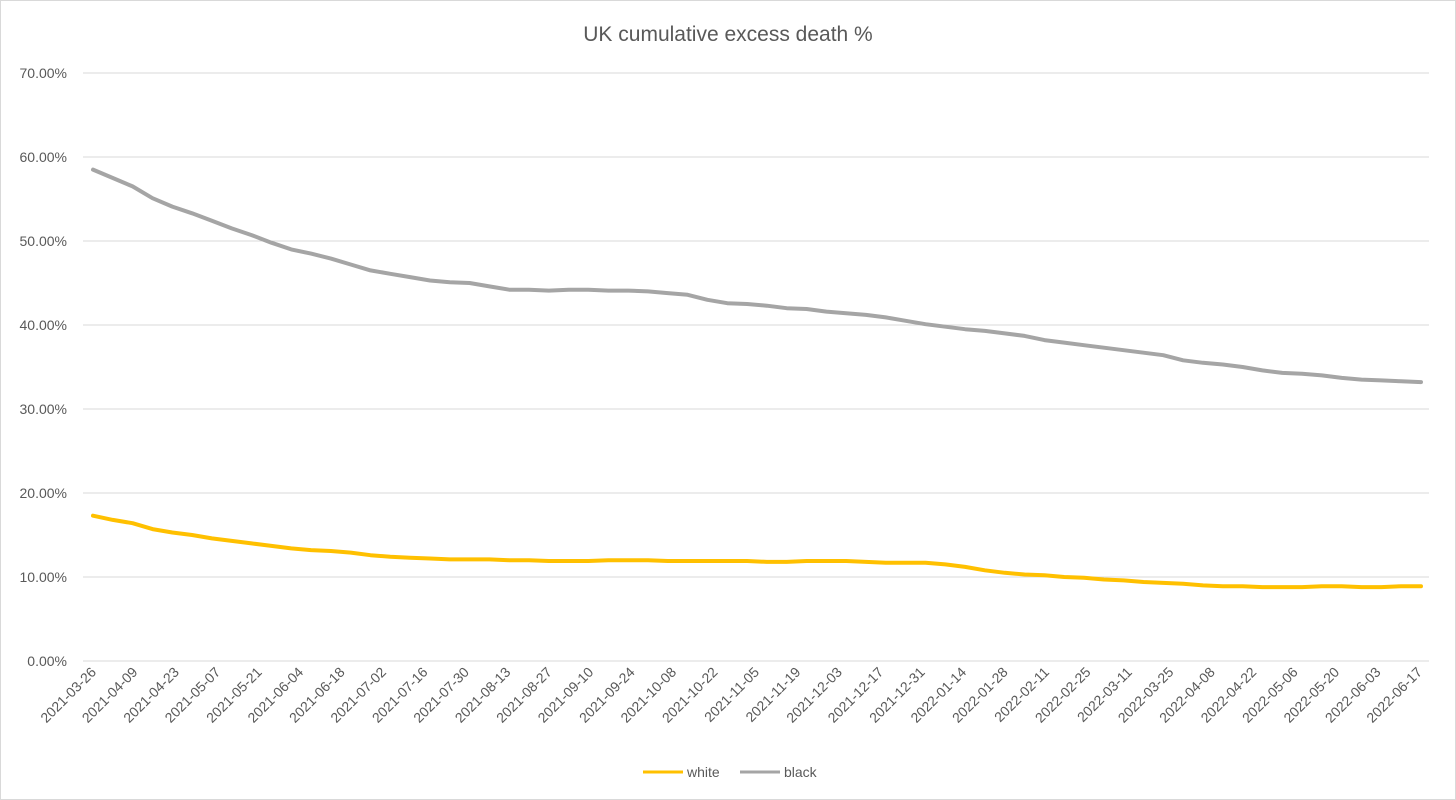  I want to click on y-tick-label: 60.00%, so click(43, 157).